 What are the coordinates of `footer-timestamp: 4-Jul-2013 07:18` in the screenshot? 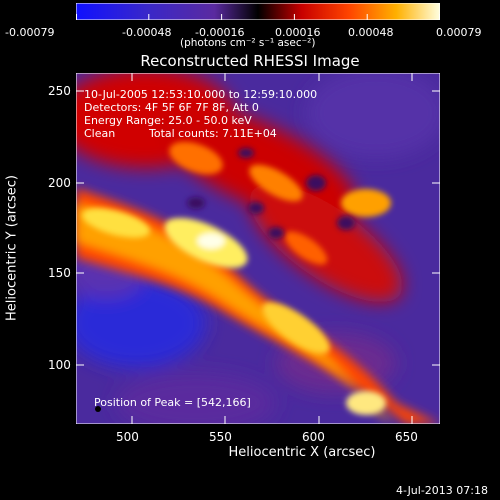 It's located at (441, 490).